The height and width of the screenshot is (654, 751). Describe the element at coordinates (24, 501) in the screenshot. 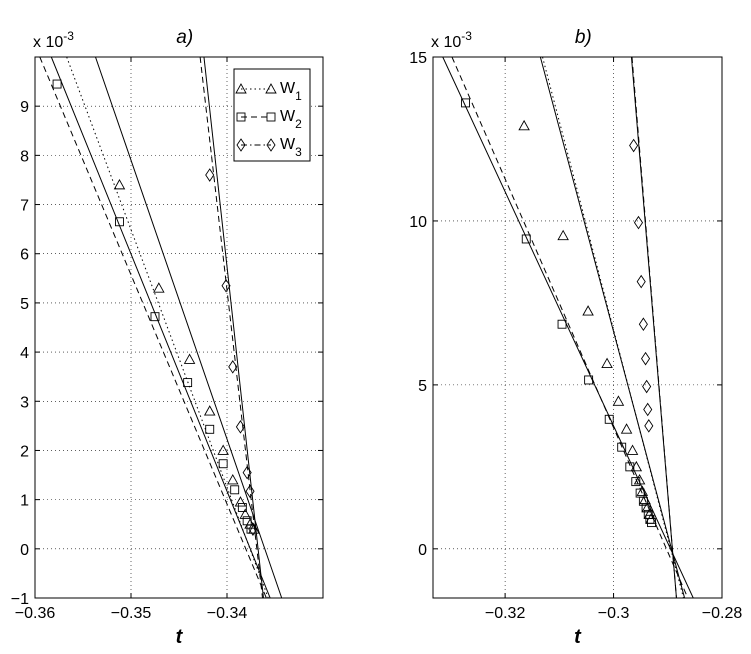

I see `y-tick-label: 1` at that location.